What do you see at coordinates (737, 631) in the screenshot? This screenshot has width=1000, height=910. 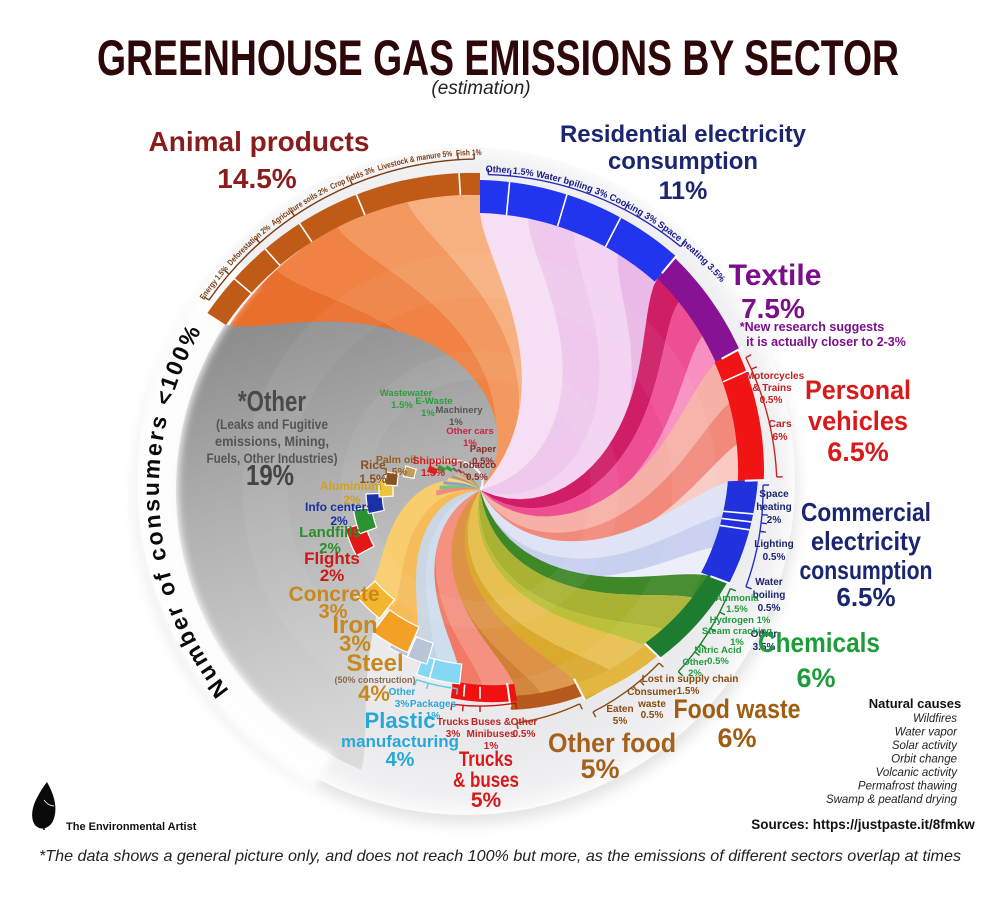 I see `svg-text: Steam cracking` at bounding box center [737, 631].